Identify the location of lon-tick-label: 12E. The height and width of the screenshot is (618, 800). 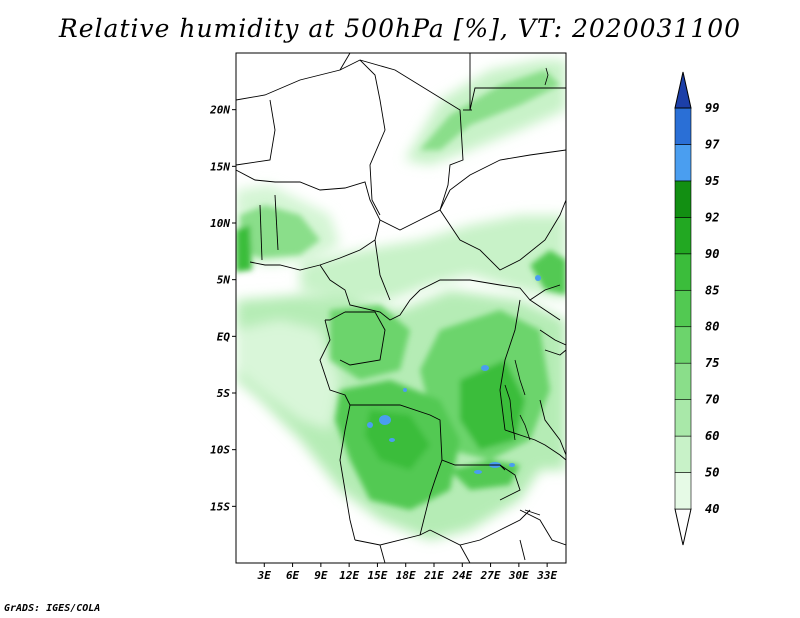
(349, 575).